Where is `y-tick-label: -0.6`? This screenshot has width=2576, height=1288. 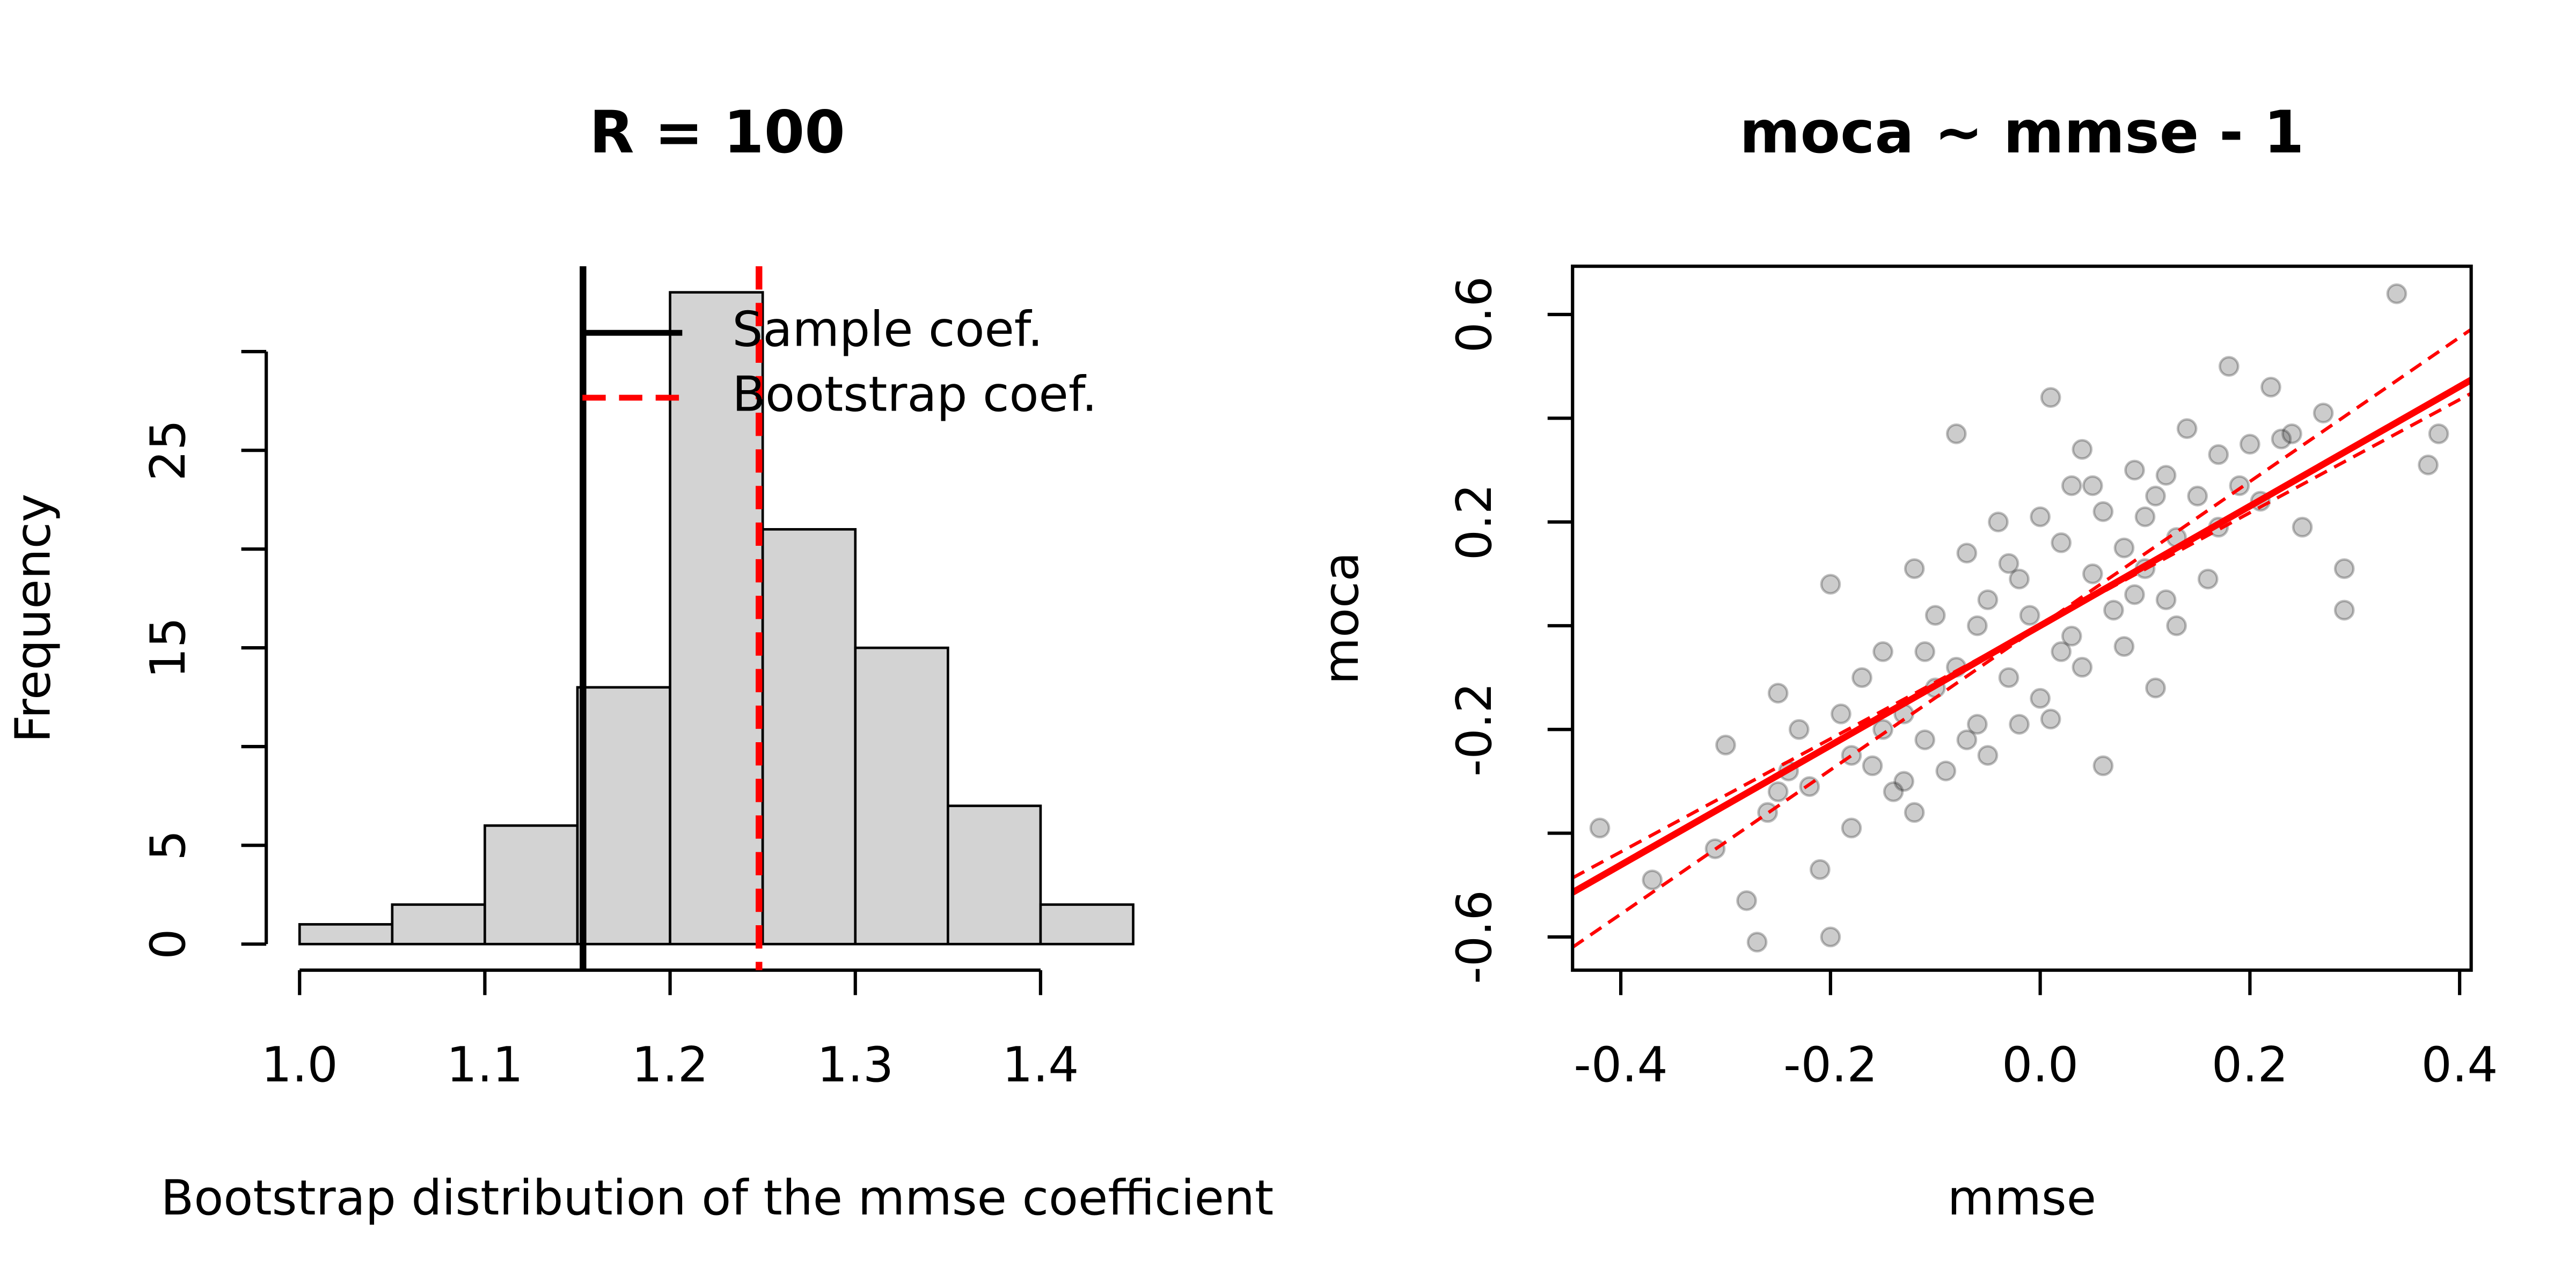
y-tick-label: -0.6 is located at coordinates (1475, 937).